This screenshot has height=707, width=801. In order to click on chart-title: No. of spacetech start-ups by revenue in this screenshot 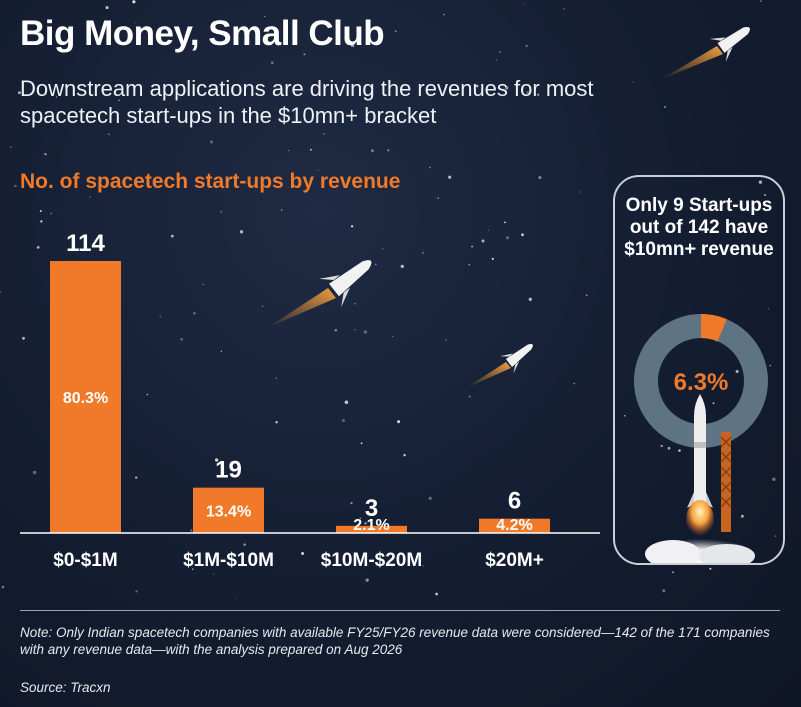, I will do `click(210, 181)`.